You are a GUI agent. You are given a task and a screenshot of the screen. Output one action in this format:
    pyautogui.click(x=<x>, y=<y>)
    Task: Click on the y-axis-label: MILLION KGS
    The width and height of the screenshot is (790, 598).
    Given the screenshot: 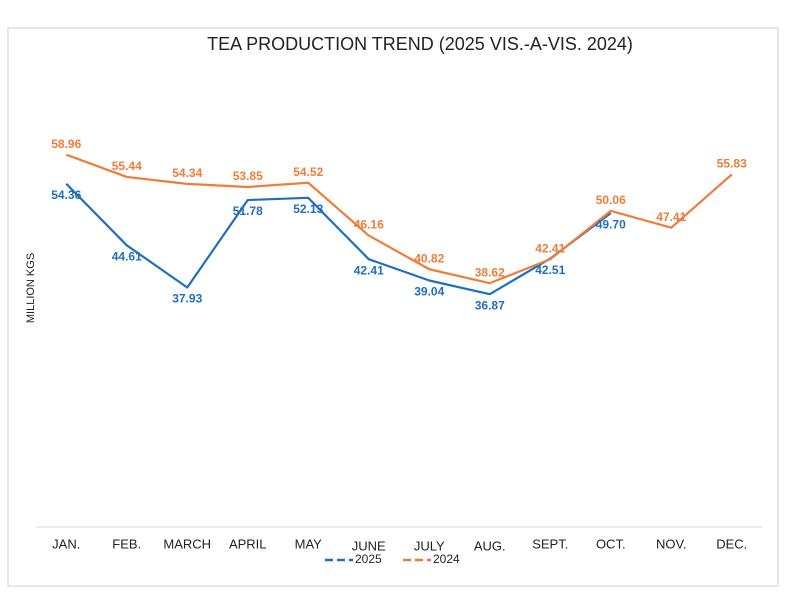 What is the action you would take?
    pyautogui.click(x=31, y=288)
    